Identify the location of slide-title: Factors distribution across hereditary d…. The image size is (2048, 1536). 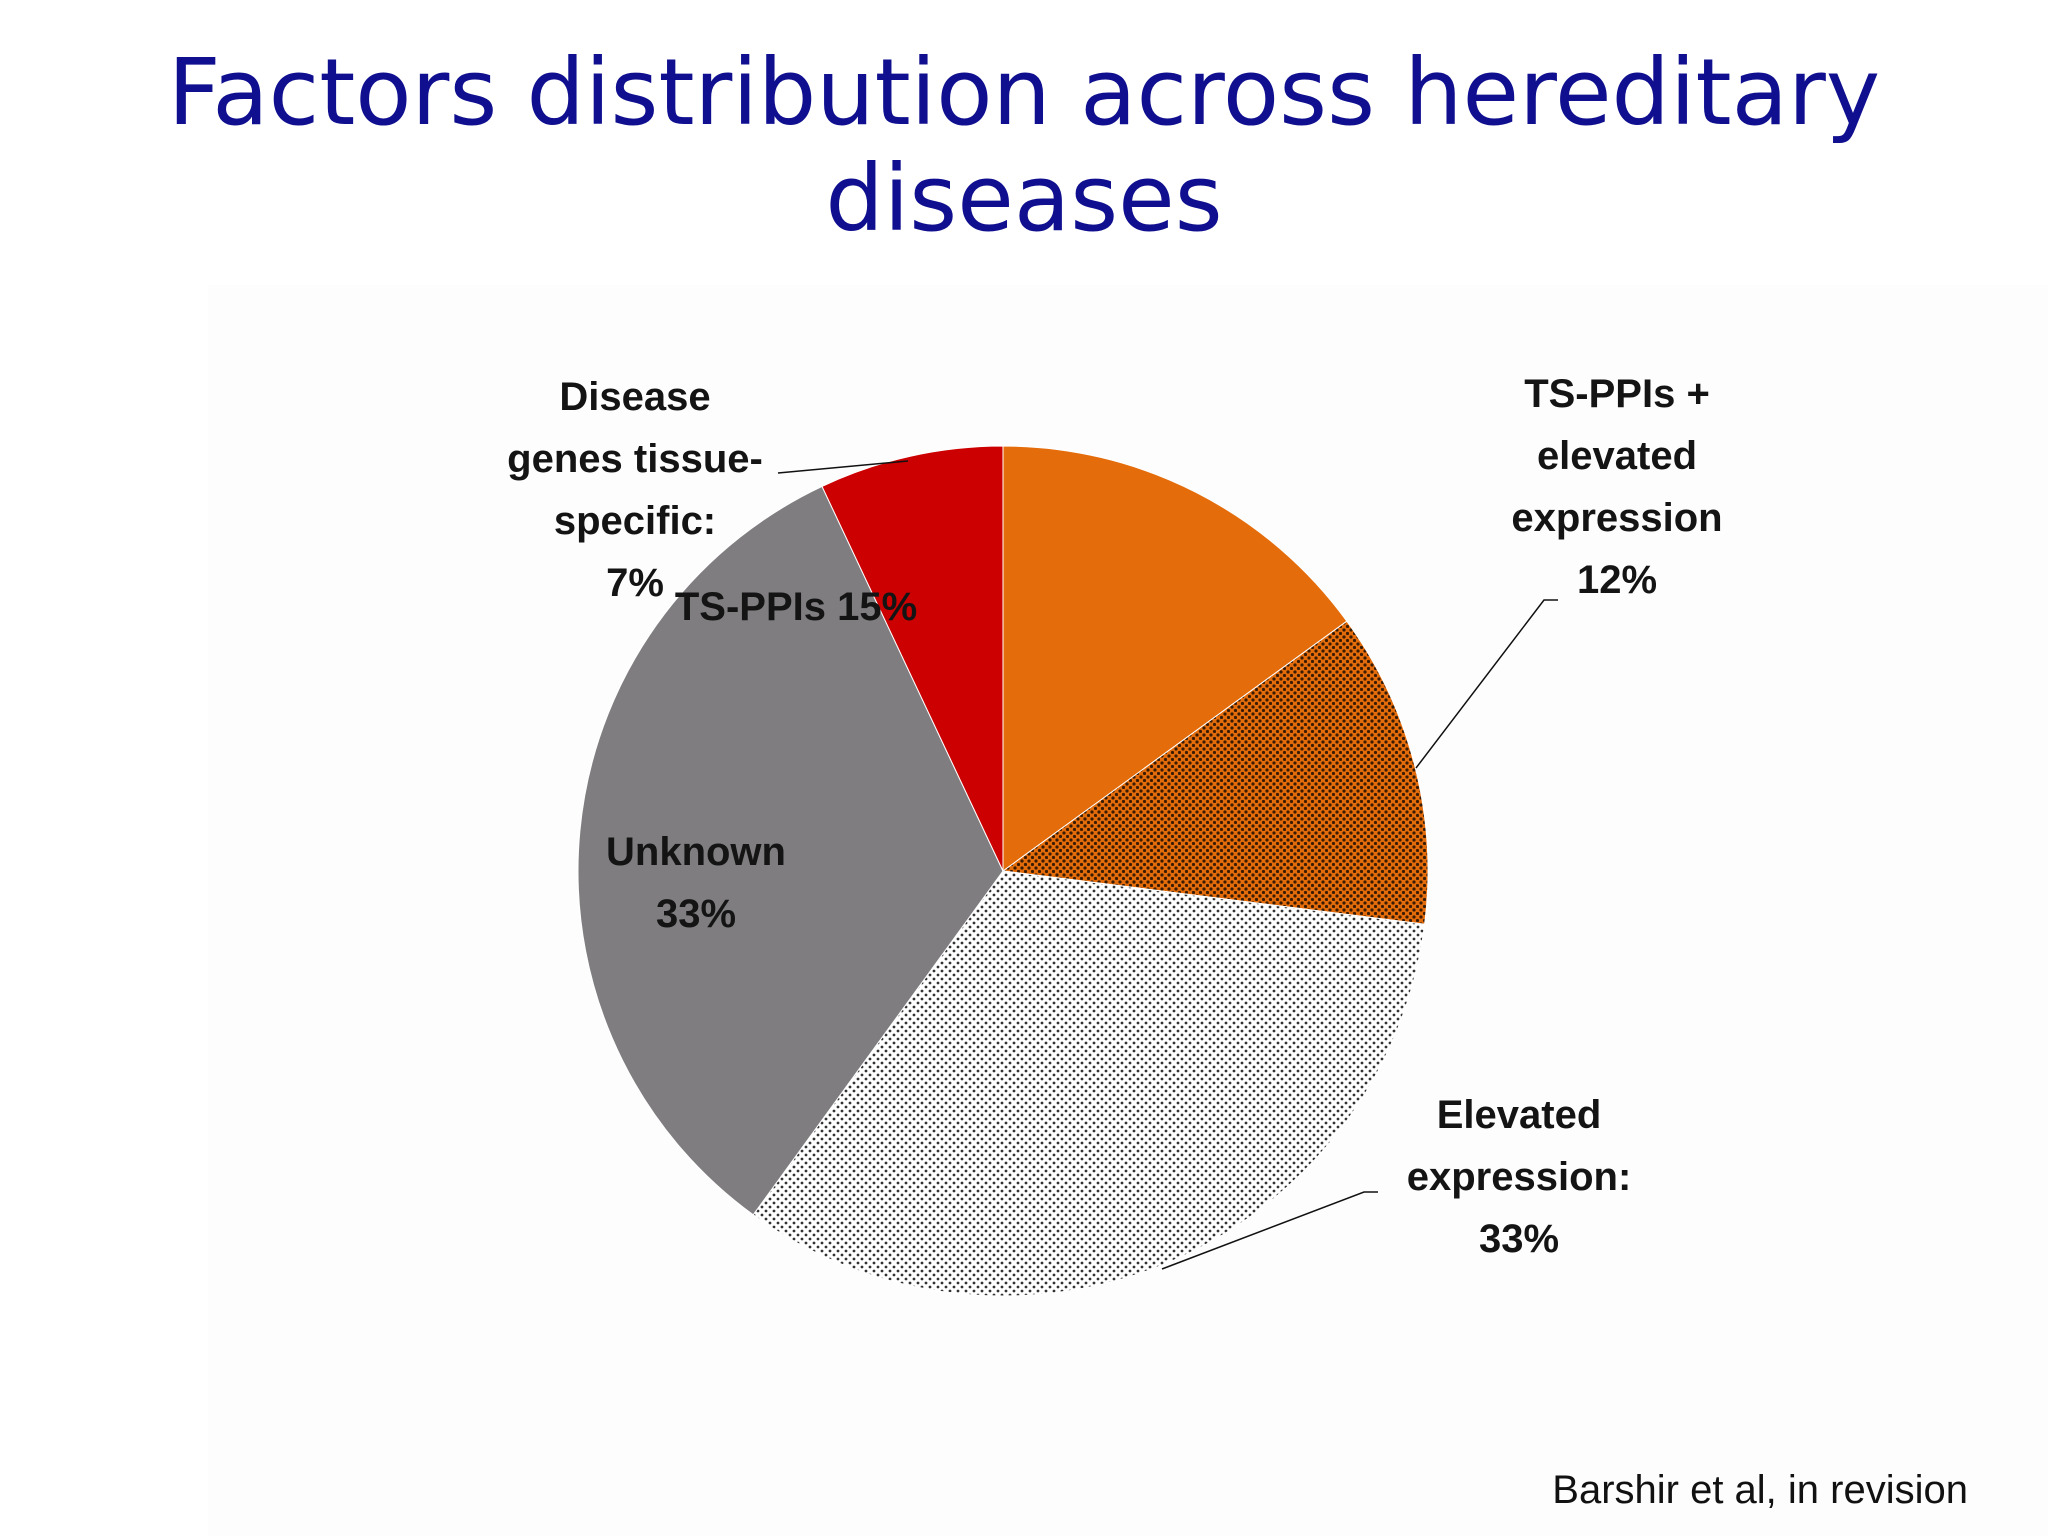
(1024, 146).